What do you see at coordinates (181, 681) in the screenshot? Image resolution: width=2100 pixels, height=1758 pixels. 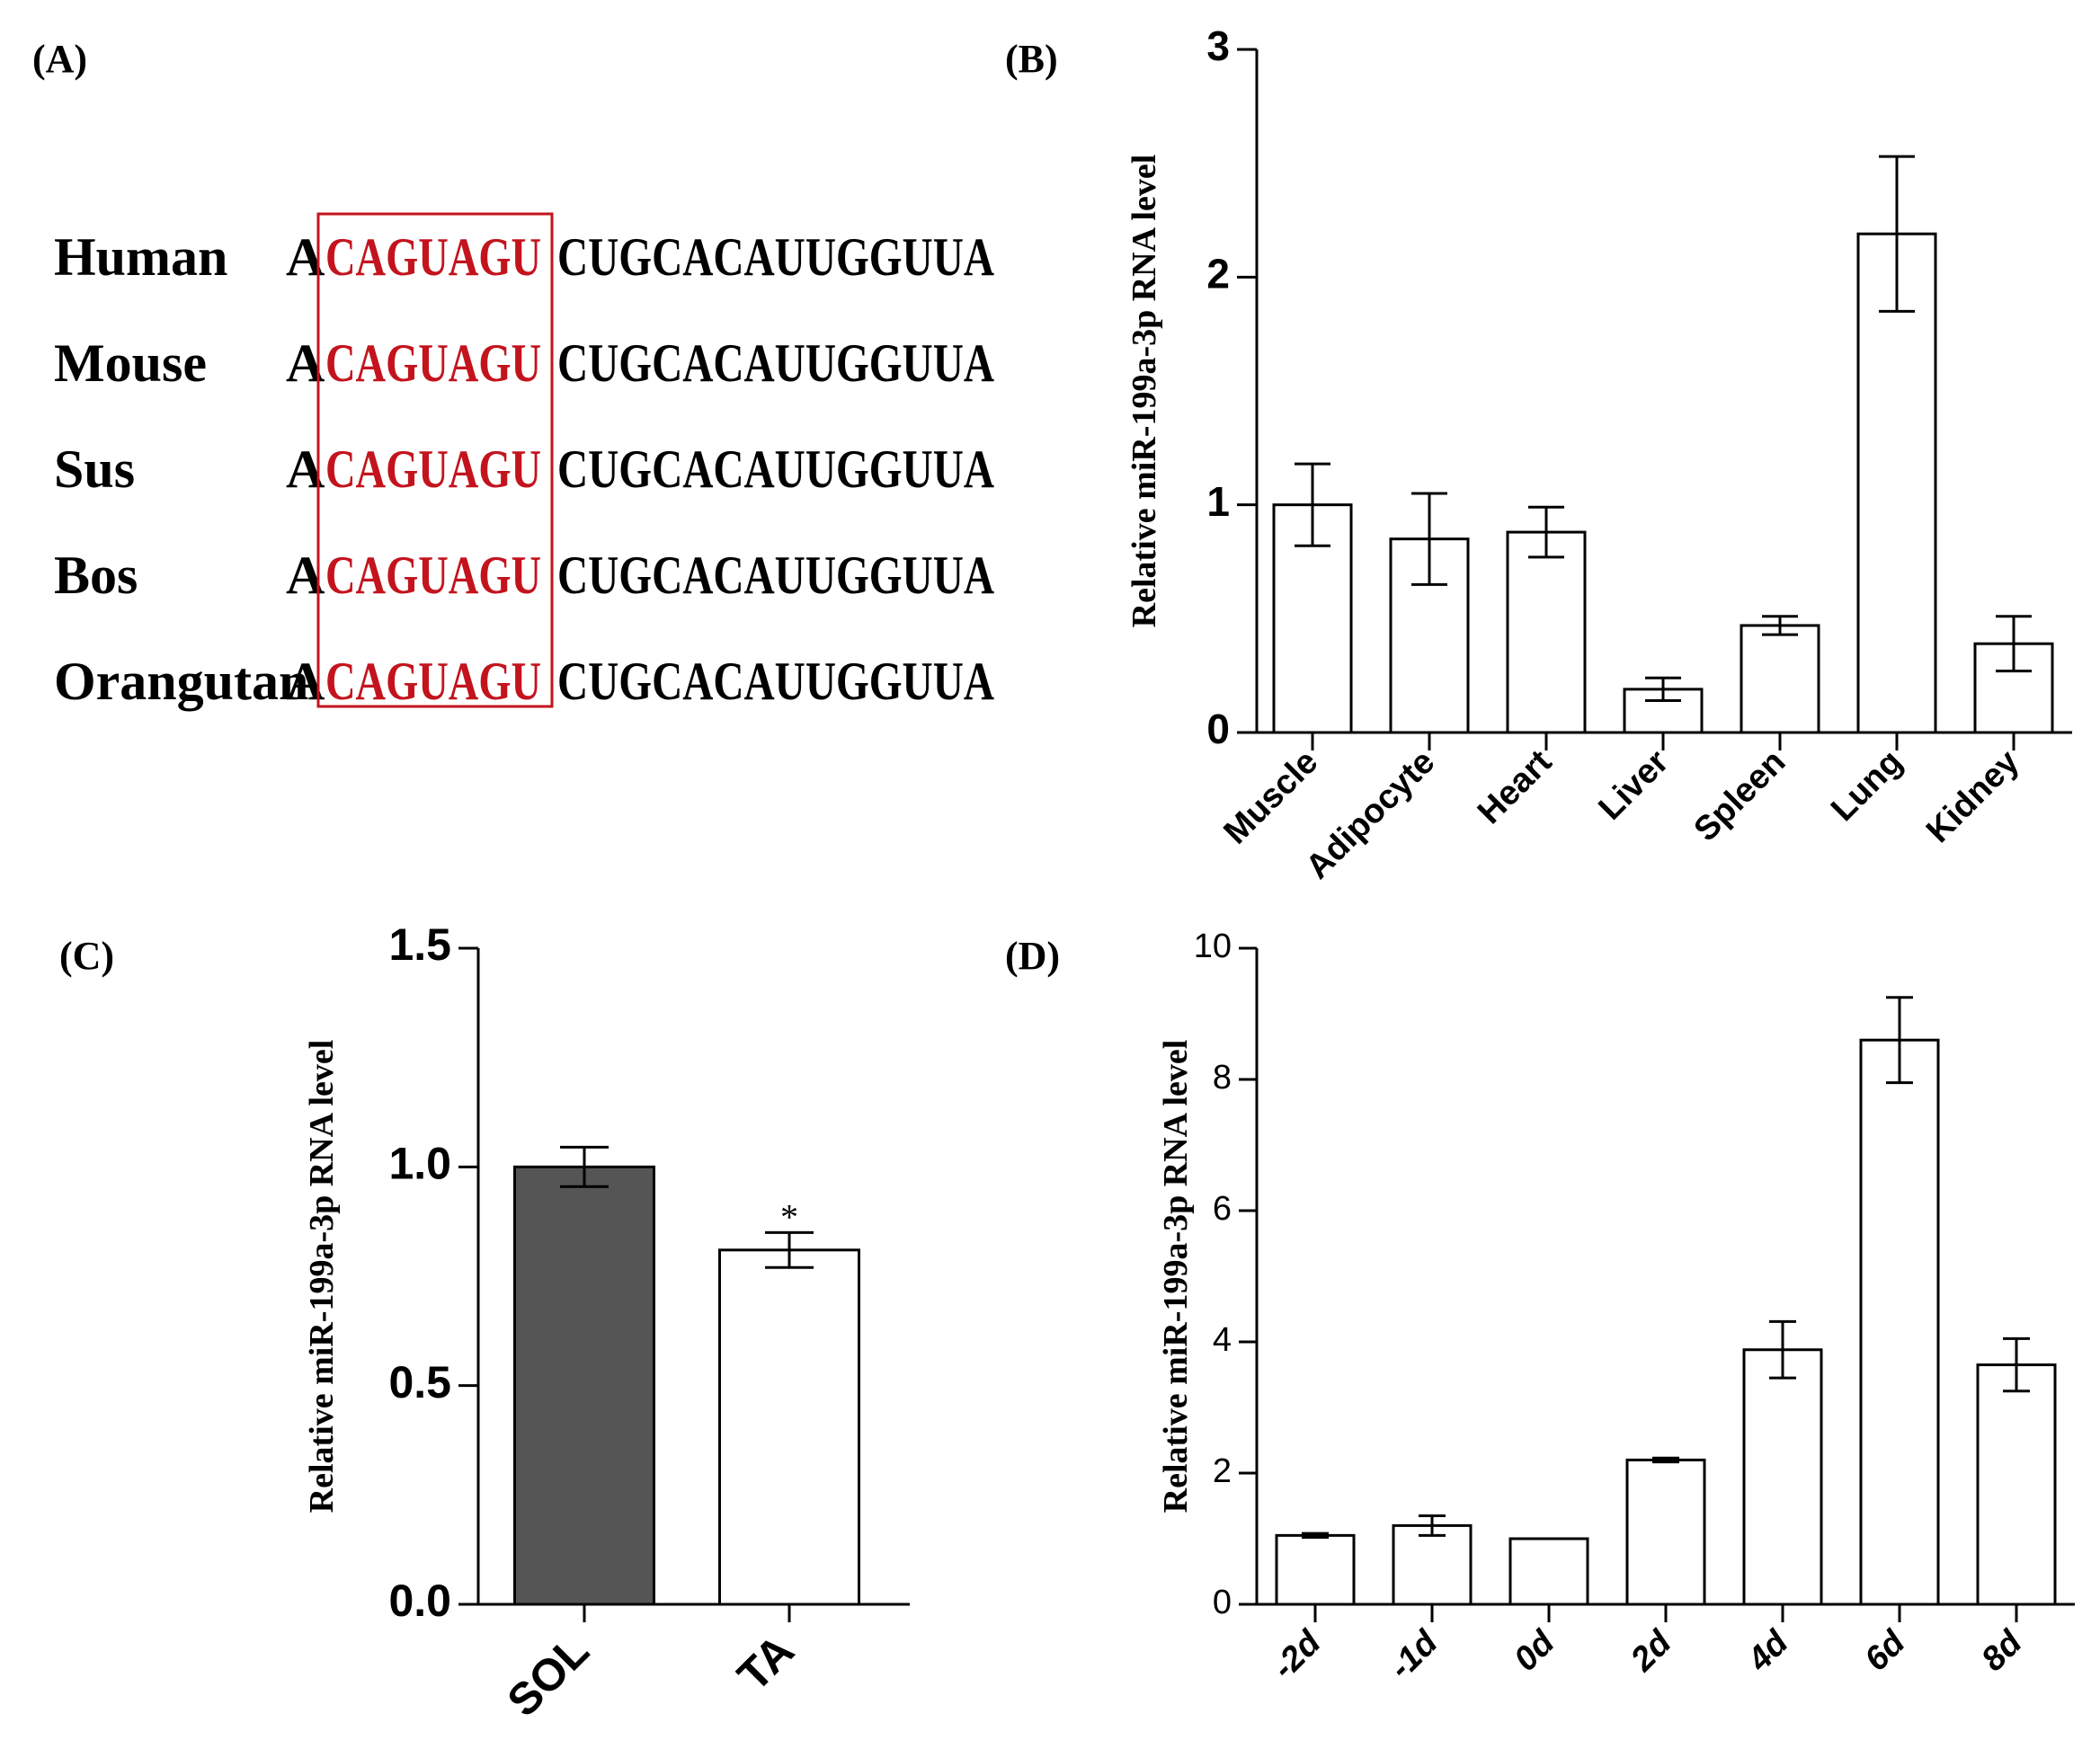 I see `species-label: Orangutan` at bounding box center [181, 681].